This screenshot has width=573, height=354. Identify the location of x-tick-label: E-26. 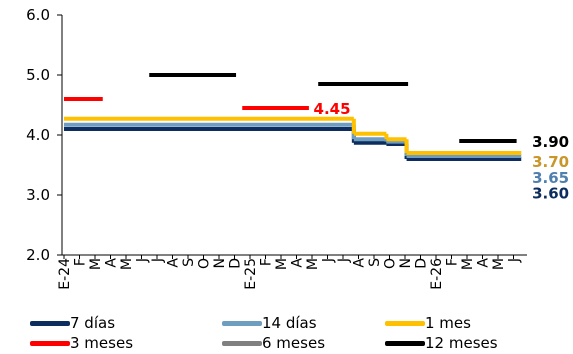
(437, 274).